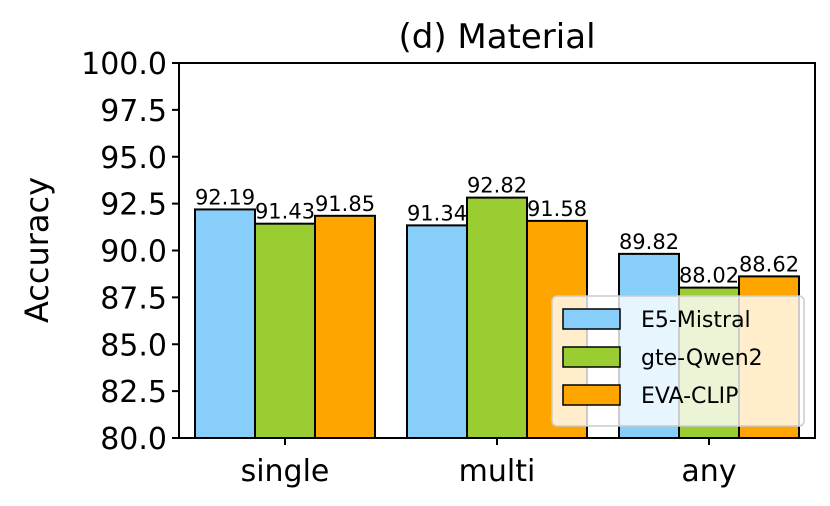 Image resolution: width=830 pixels, height=506 pixels. What do you see at coordinates (225, 323) in the screenshot?
I see `bar-e5-mistral-single` at bounding box center [225, 323].